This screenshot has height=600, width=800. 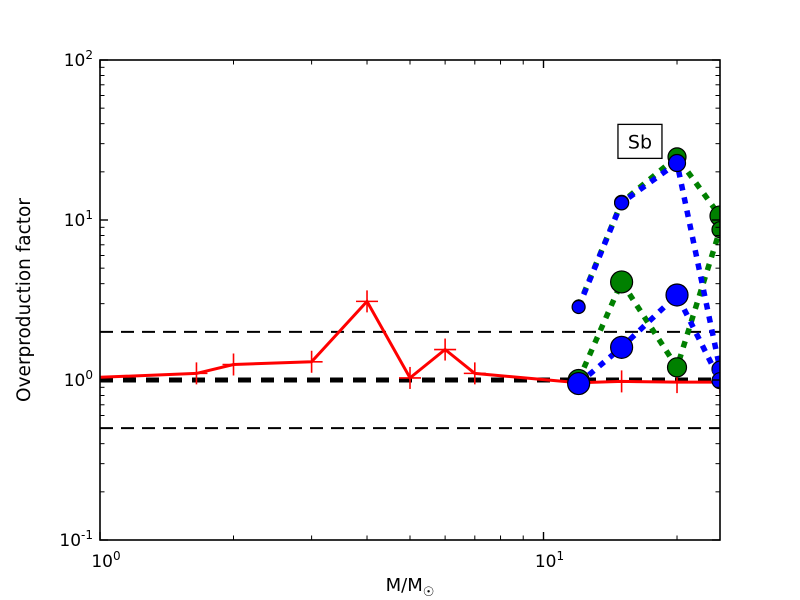 I want to click on y-tick-label: 10², so click(x=78, y=59).